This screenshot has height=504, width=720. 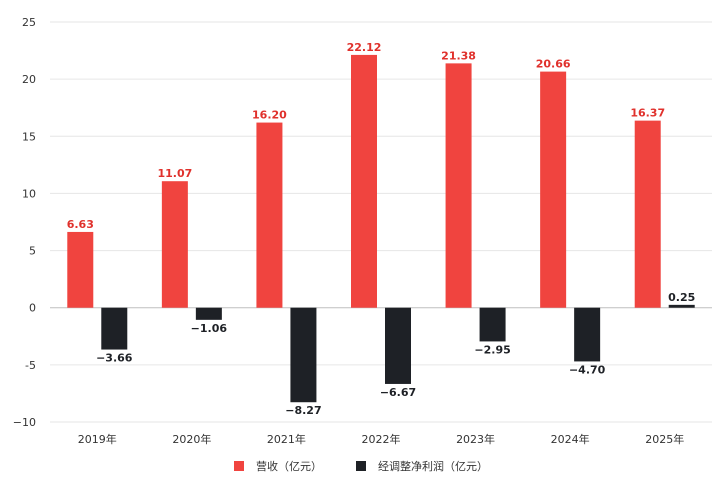 I want to click on y-tick-label: 10, so click(x=29, y=193).